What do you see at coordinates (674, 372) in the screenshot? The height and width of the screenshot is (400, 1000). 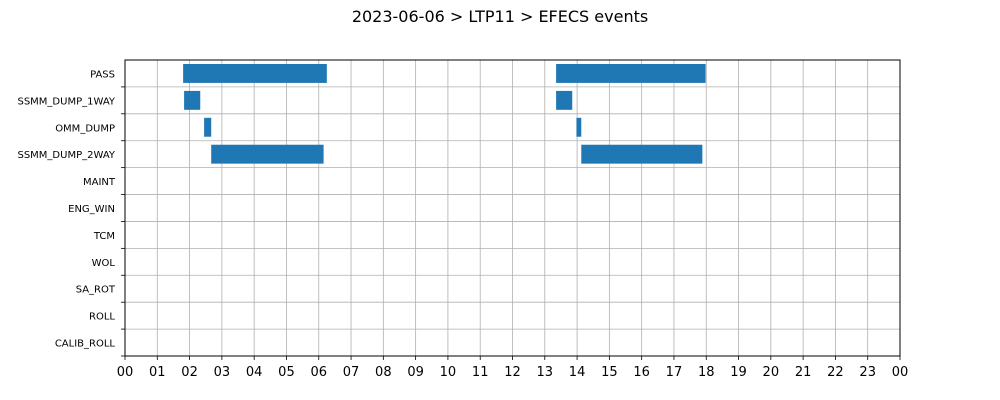 I see `x-tick-label: 17` at bounding box center [674, 372].